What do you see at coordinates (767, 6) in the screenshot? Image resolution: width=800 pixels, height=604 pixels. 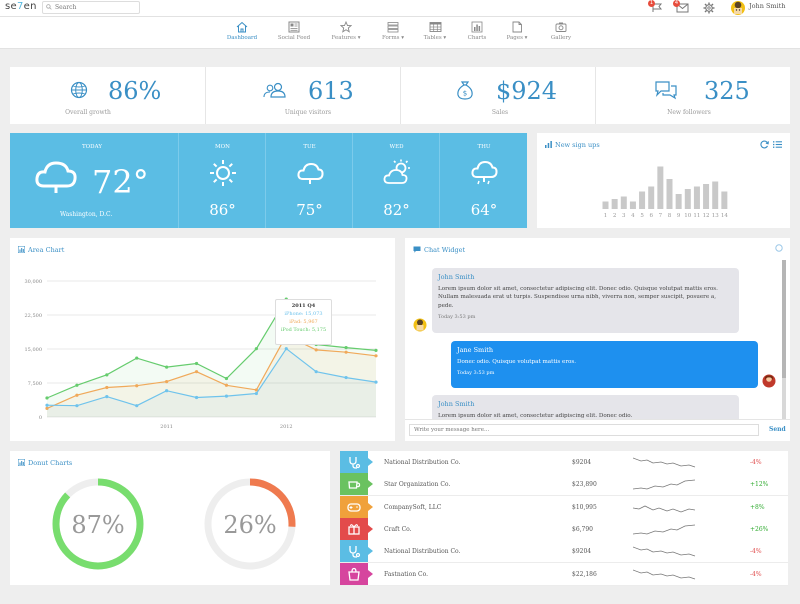 I see `user-name: John Smith` at bounding box center [767, 6].